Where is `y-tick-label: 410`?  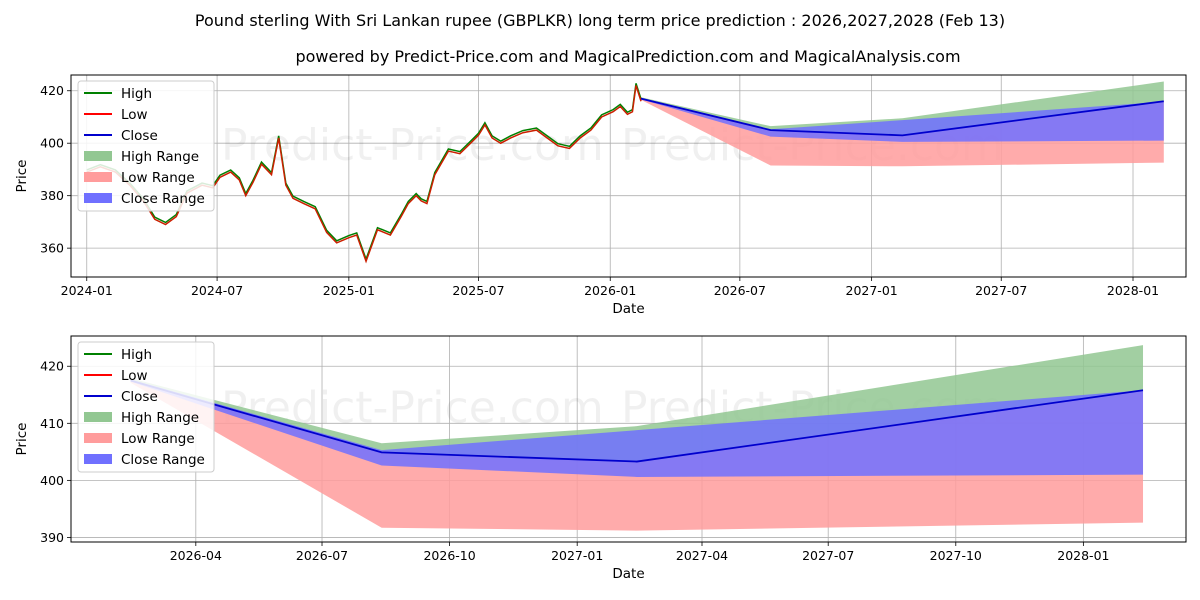 y-tick-label: 410 is located at coordinates (52, 423).